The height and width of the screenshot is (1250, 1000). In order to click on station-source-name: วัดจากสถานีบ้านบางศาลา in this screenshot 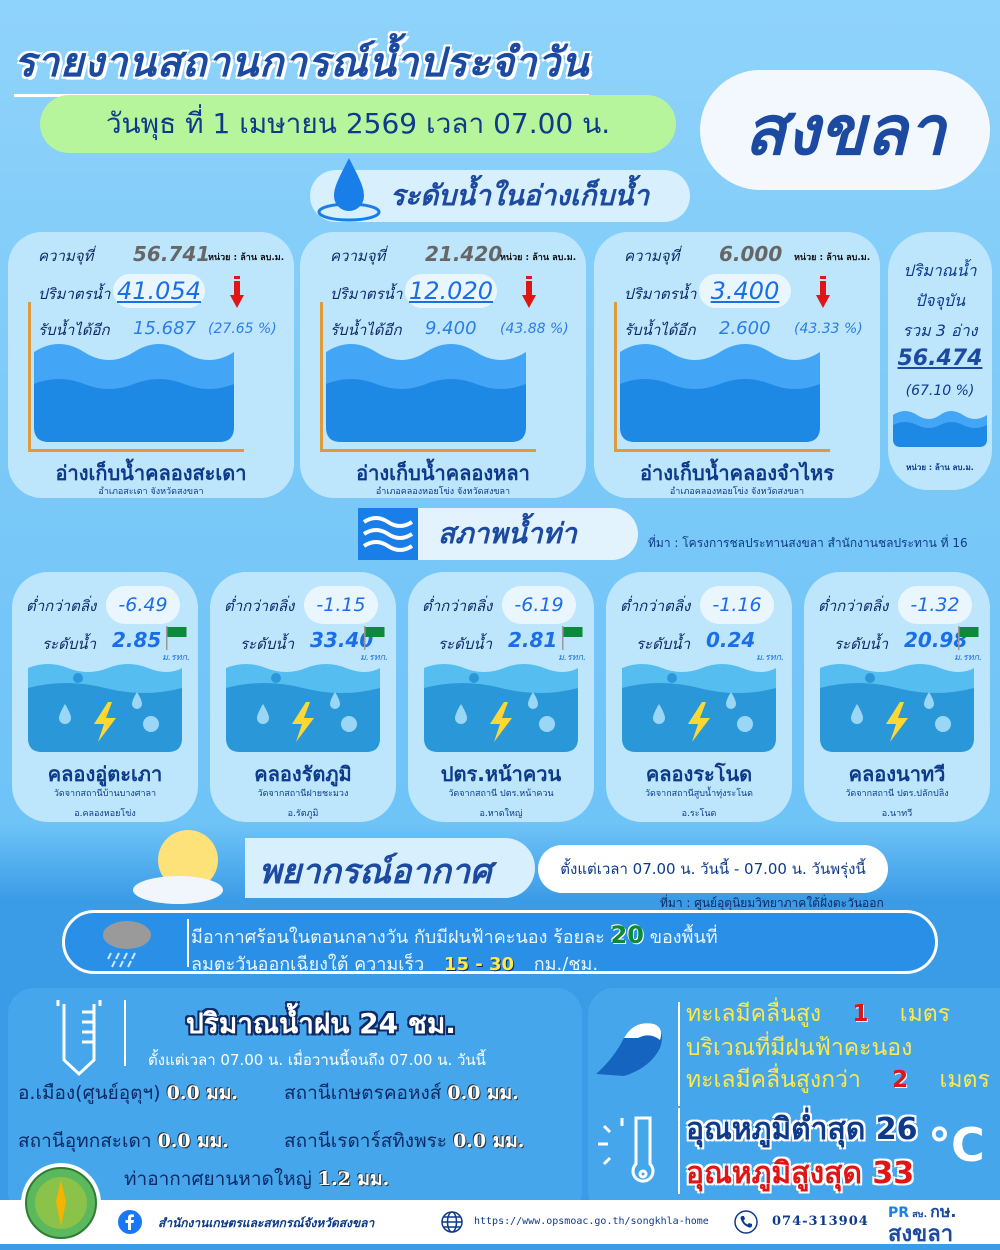, I will do `click(105, 794)`.